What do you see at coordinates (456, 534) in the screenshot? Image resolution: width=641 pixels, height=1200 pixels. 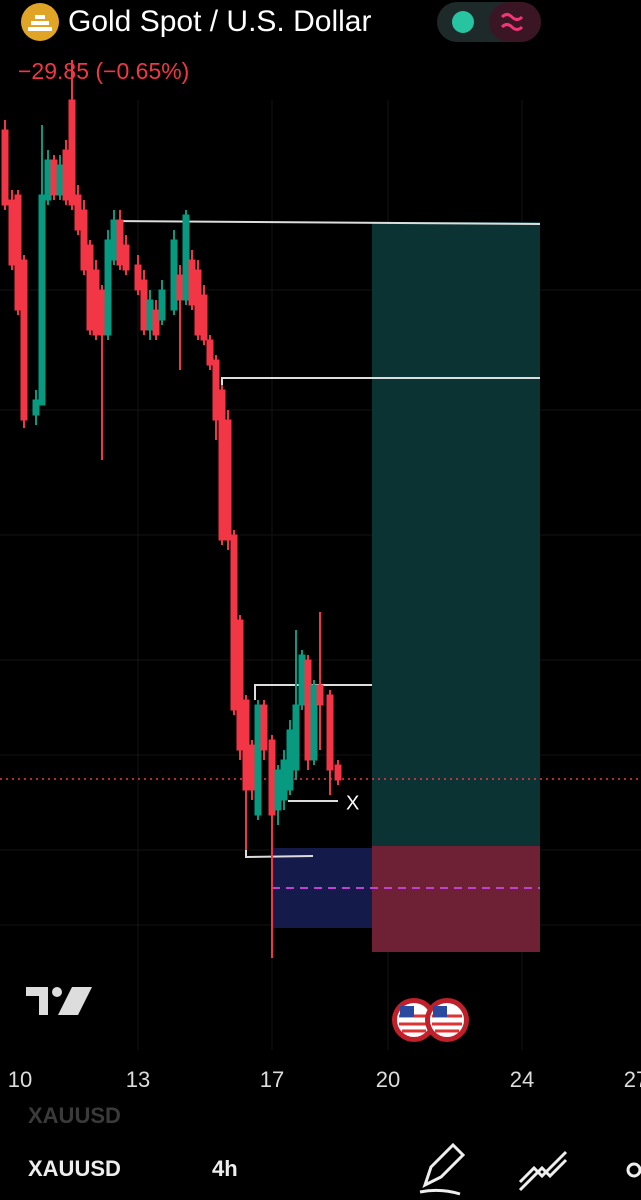 I see `target-zone` at bounding box center [456, 534].